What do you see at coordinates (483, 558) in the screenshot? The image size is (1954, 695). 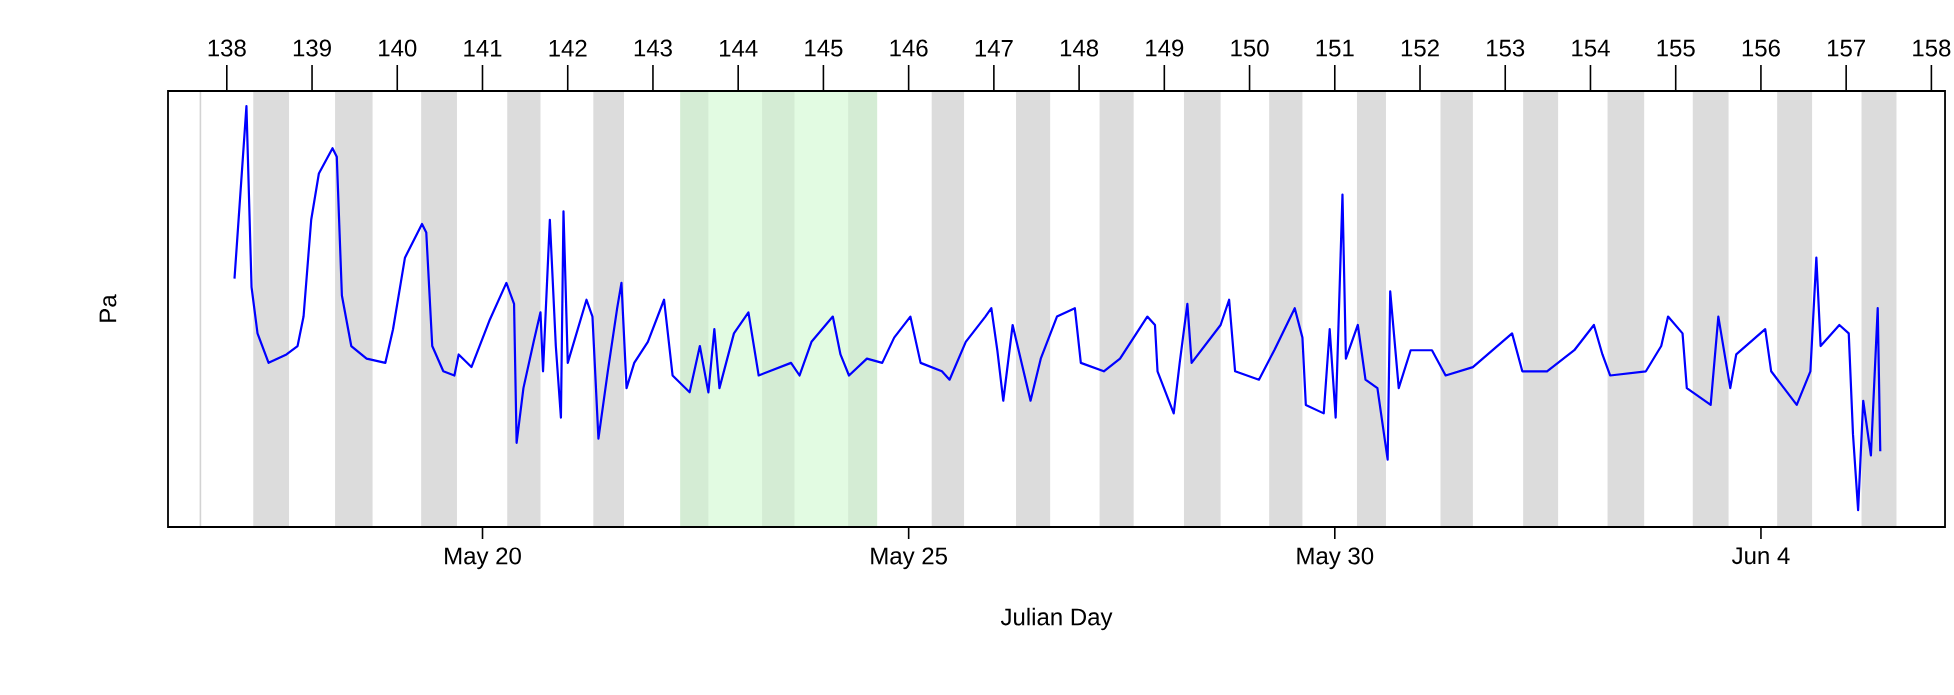 I see `x2-tick-label: May 20` at bounding box center [483, 558].